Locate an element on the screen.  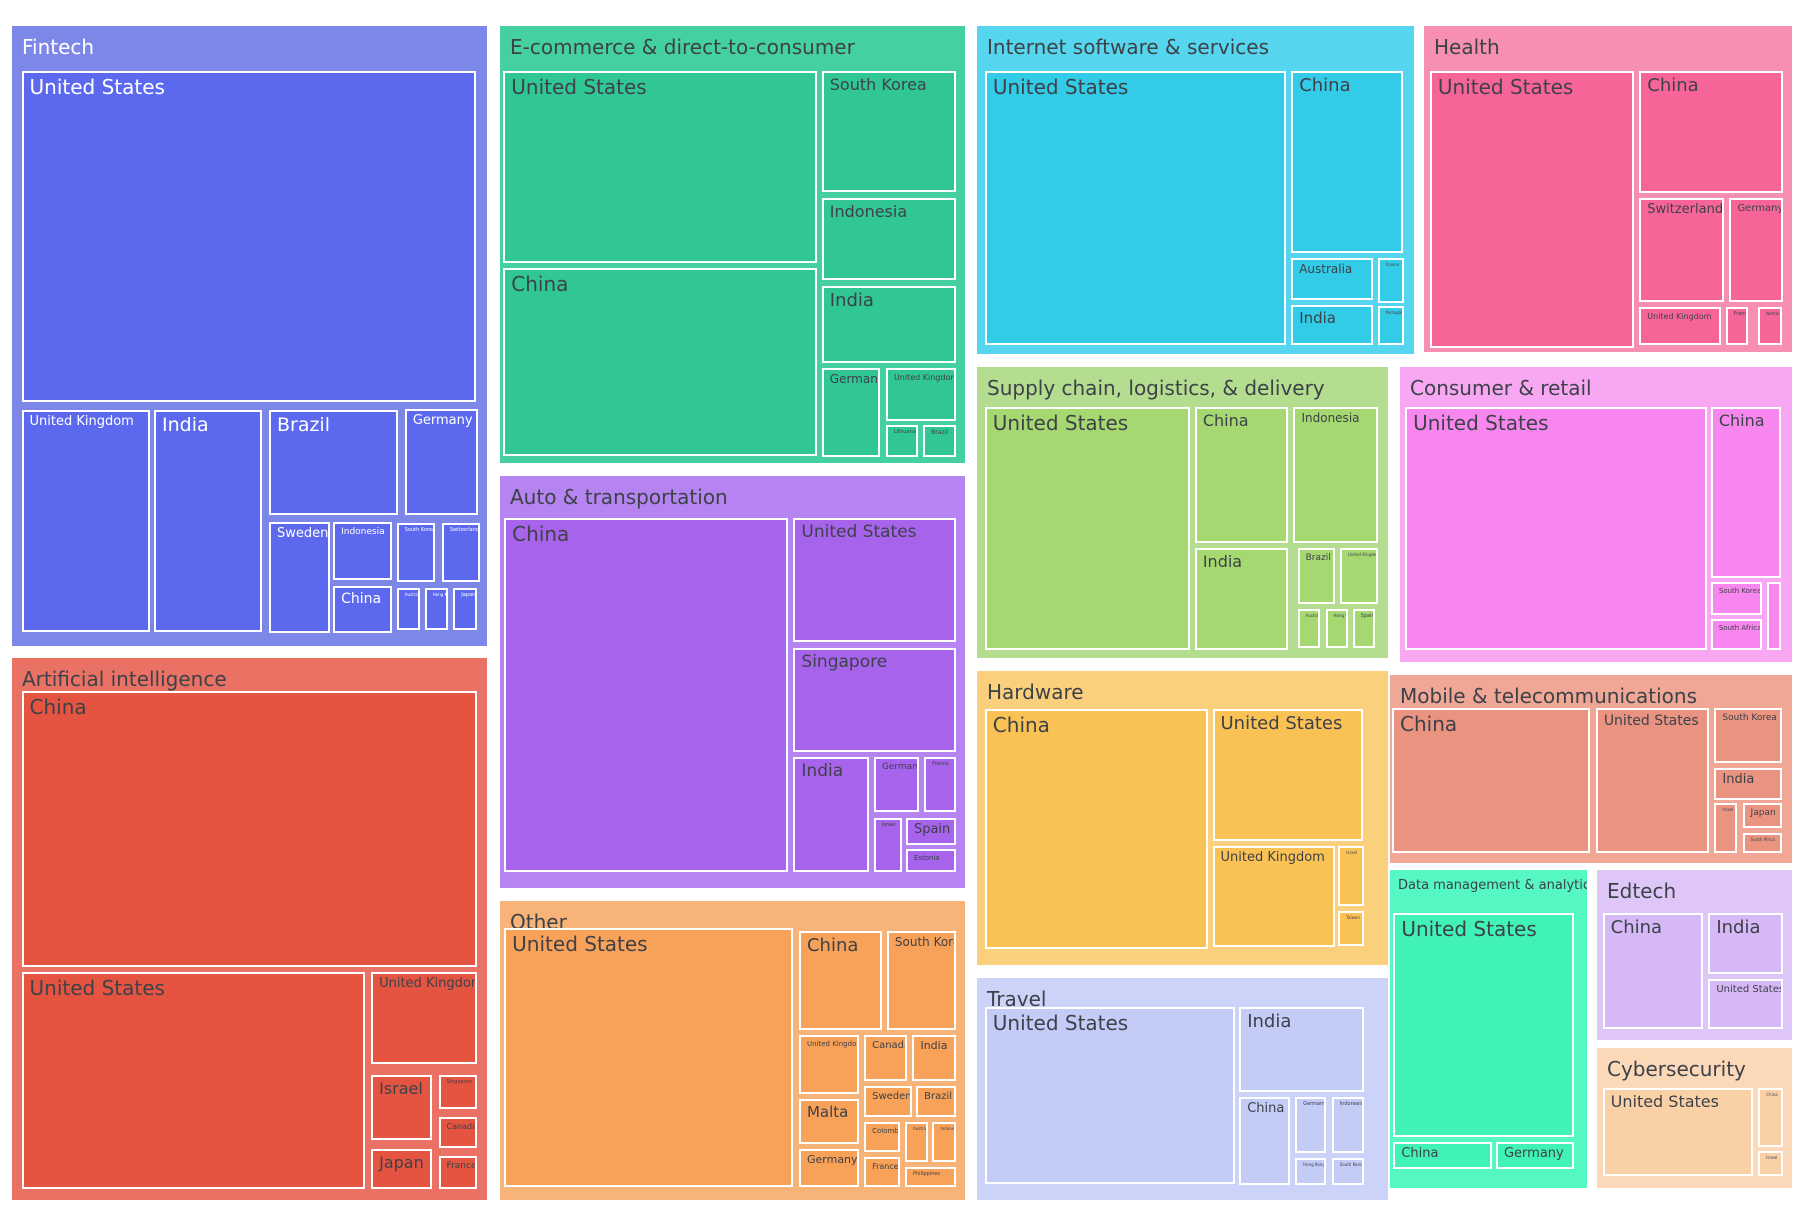
cell-artificial-intelligence-singapore: Singapore is located at coordinates (458, 1092).